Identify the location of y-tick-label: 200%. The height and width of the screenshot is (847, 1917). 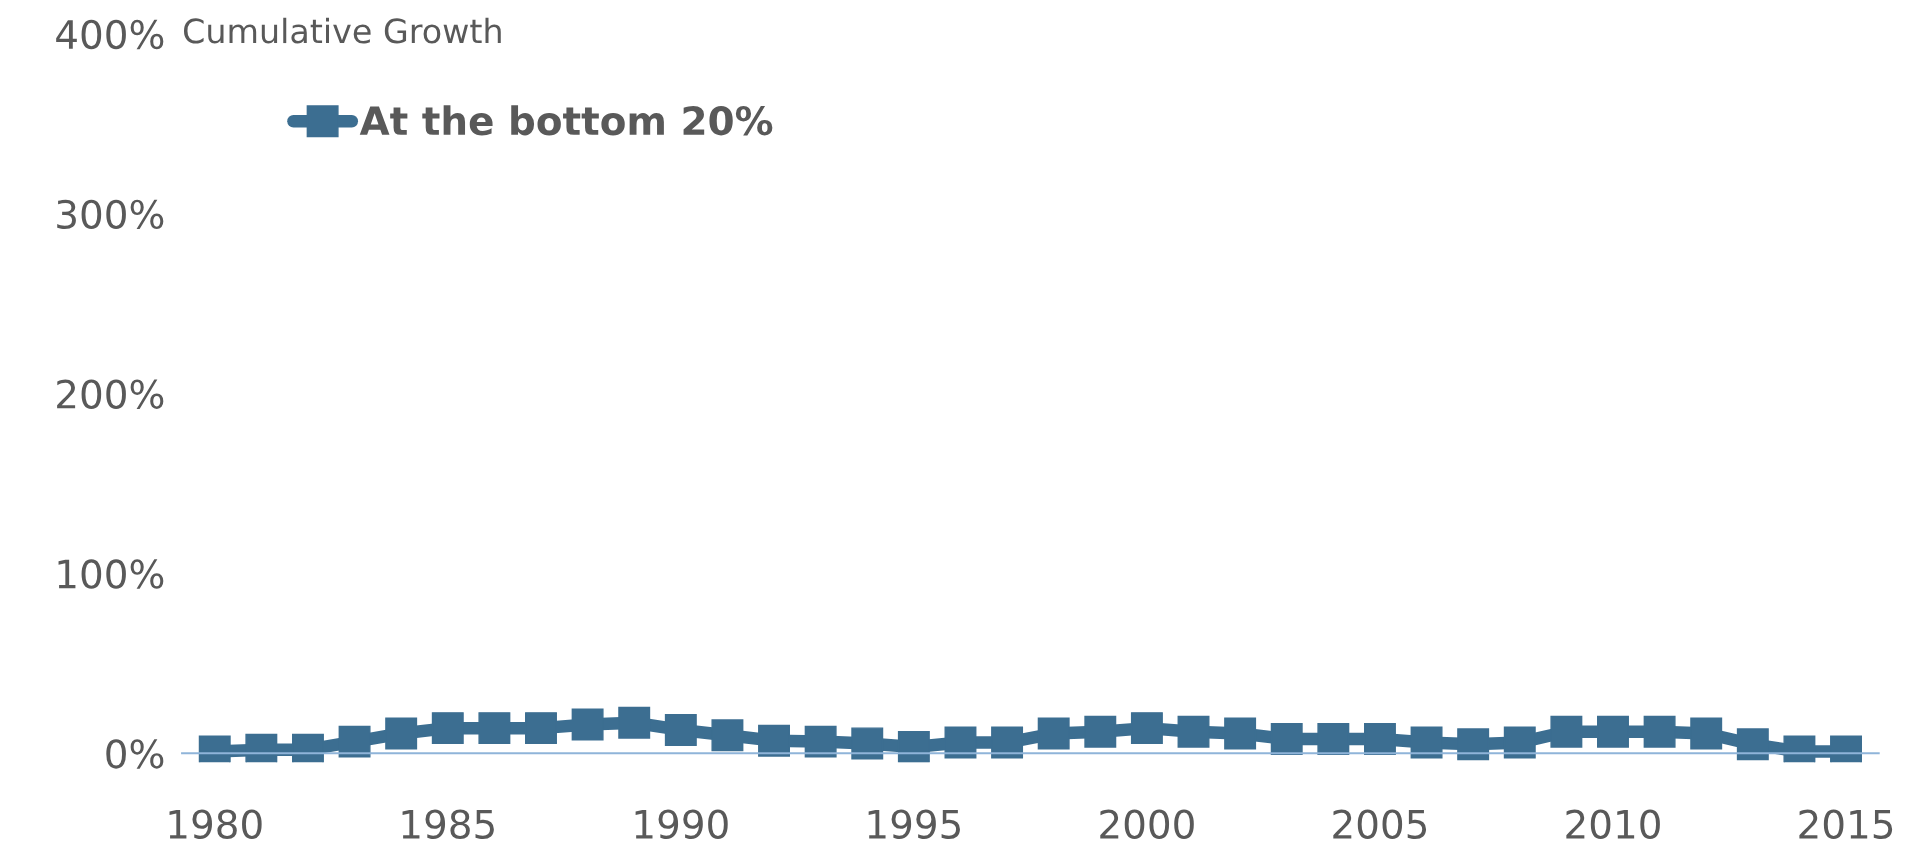
(110, 394).